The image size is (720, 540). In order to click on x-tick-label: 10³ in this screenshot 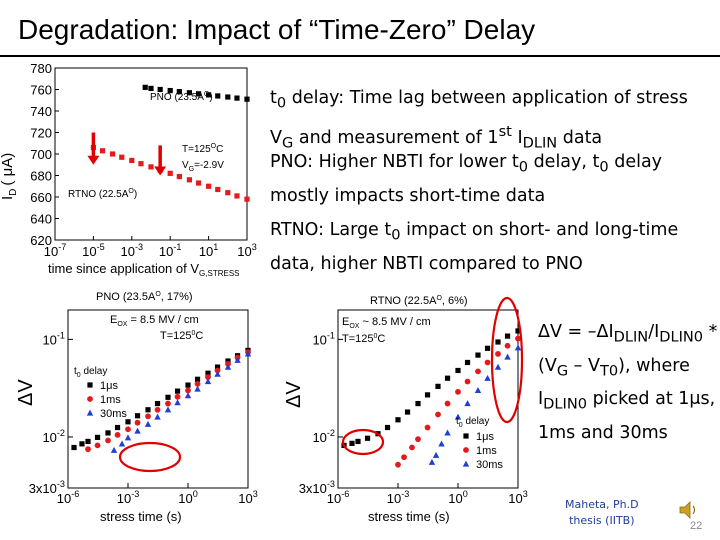, I will do `click(247, 250)`.